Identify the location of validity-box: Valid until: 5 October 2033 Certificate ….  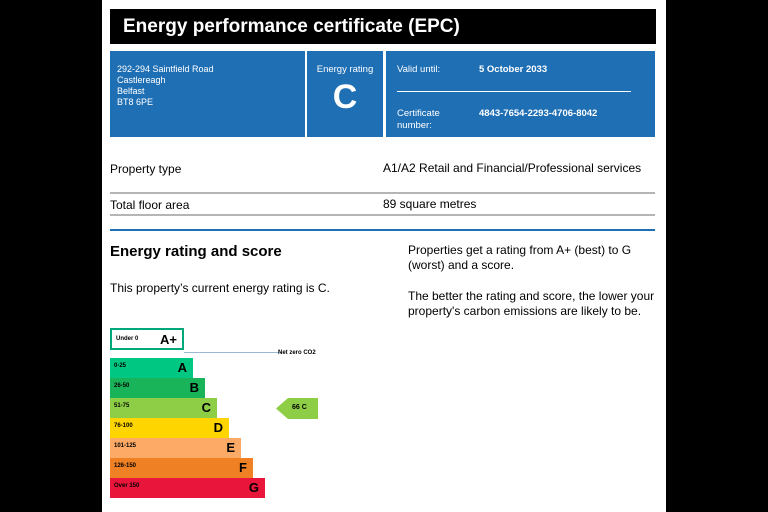
(520, 94).